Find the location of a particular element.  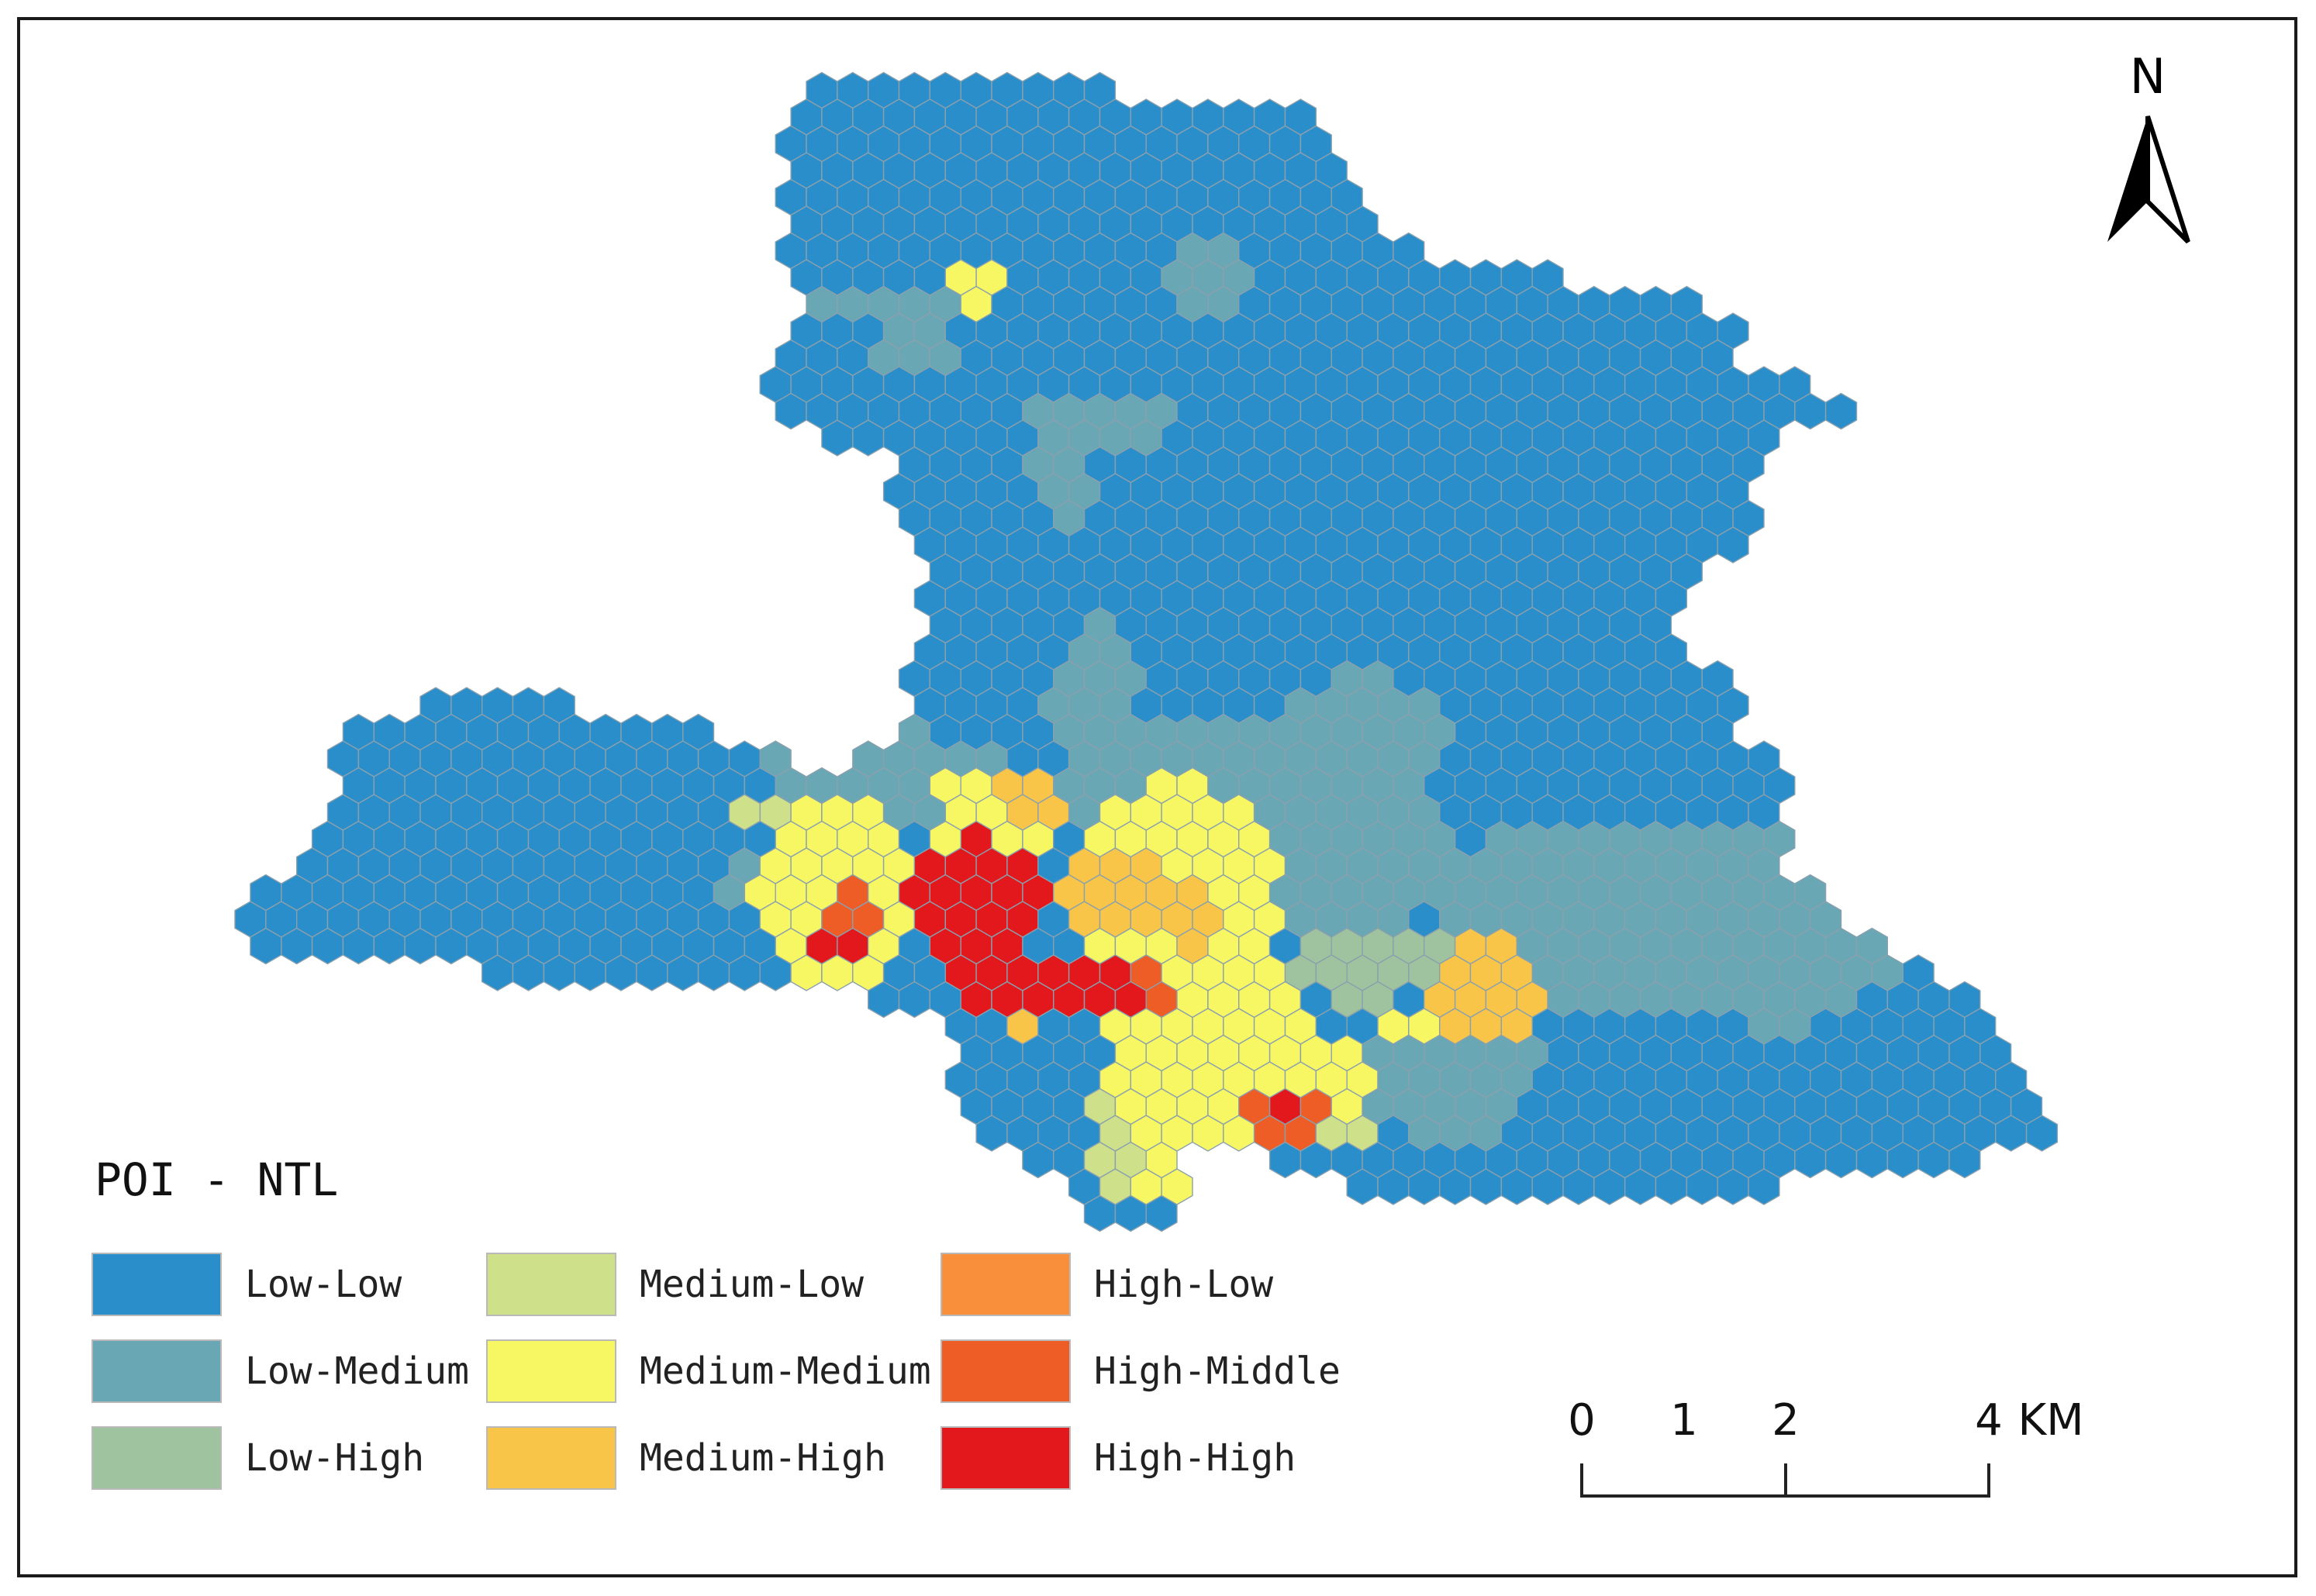

legend-item-high-low: High-Low is located at coordinates (1107, 1284).